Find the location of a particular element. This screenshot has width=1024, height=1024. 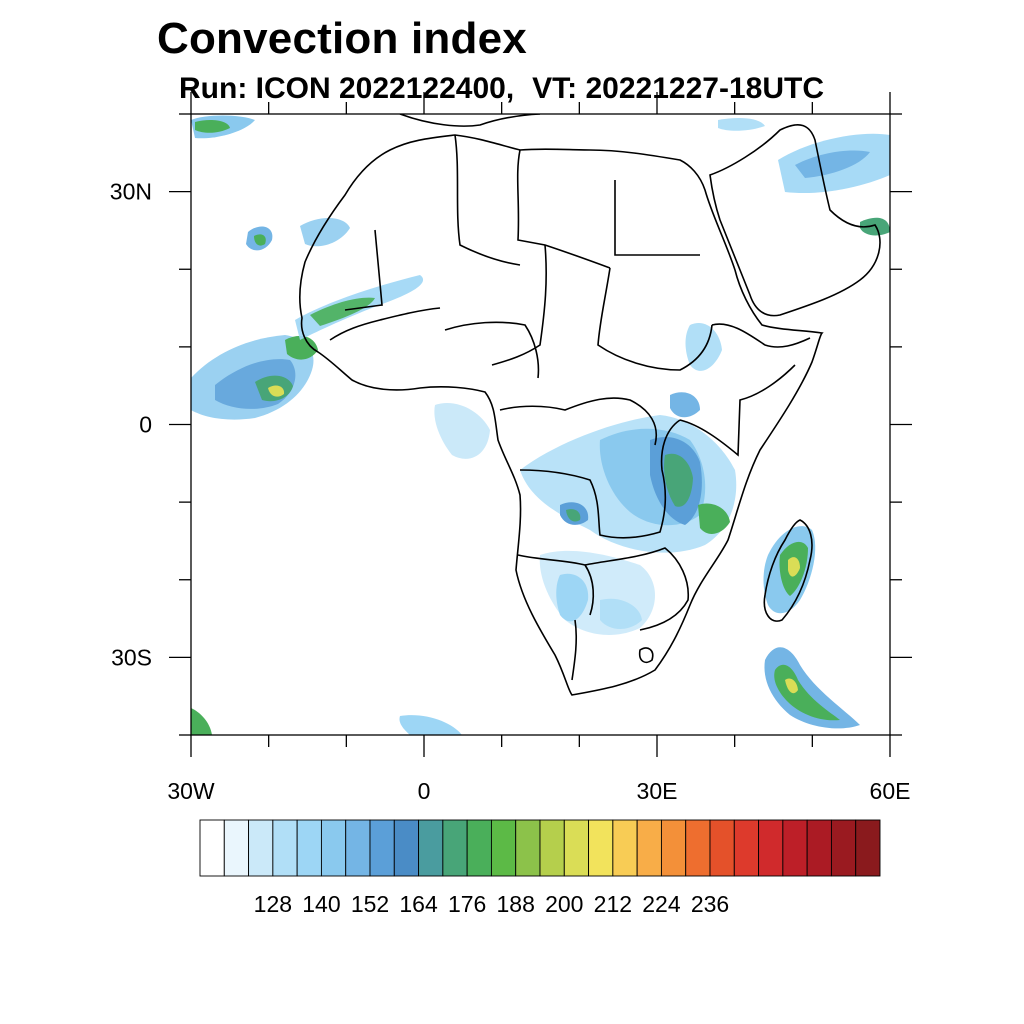

colorbar-label: 200 is located at coordinates (564, 904).